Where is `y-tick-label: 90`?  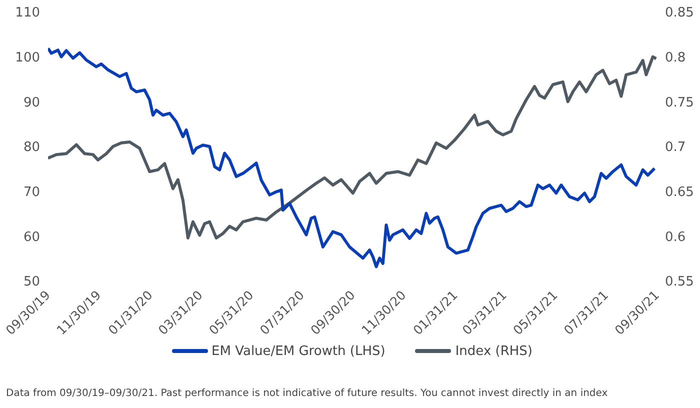 y-tick-label: 90 is located at coordinates (31, 102).